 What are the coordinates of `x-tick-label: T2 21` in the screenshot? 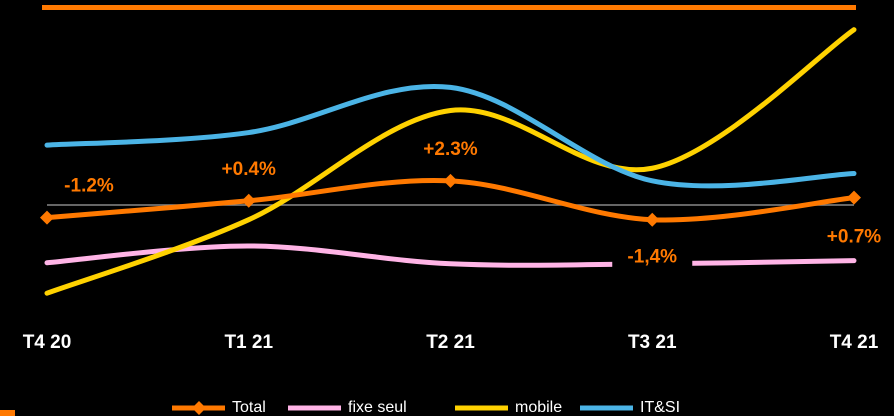 It's located at (450, 342).